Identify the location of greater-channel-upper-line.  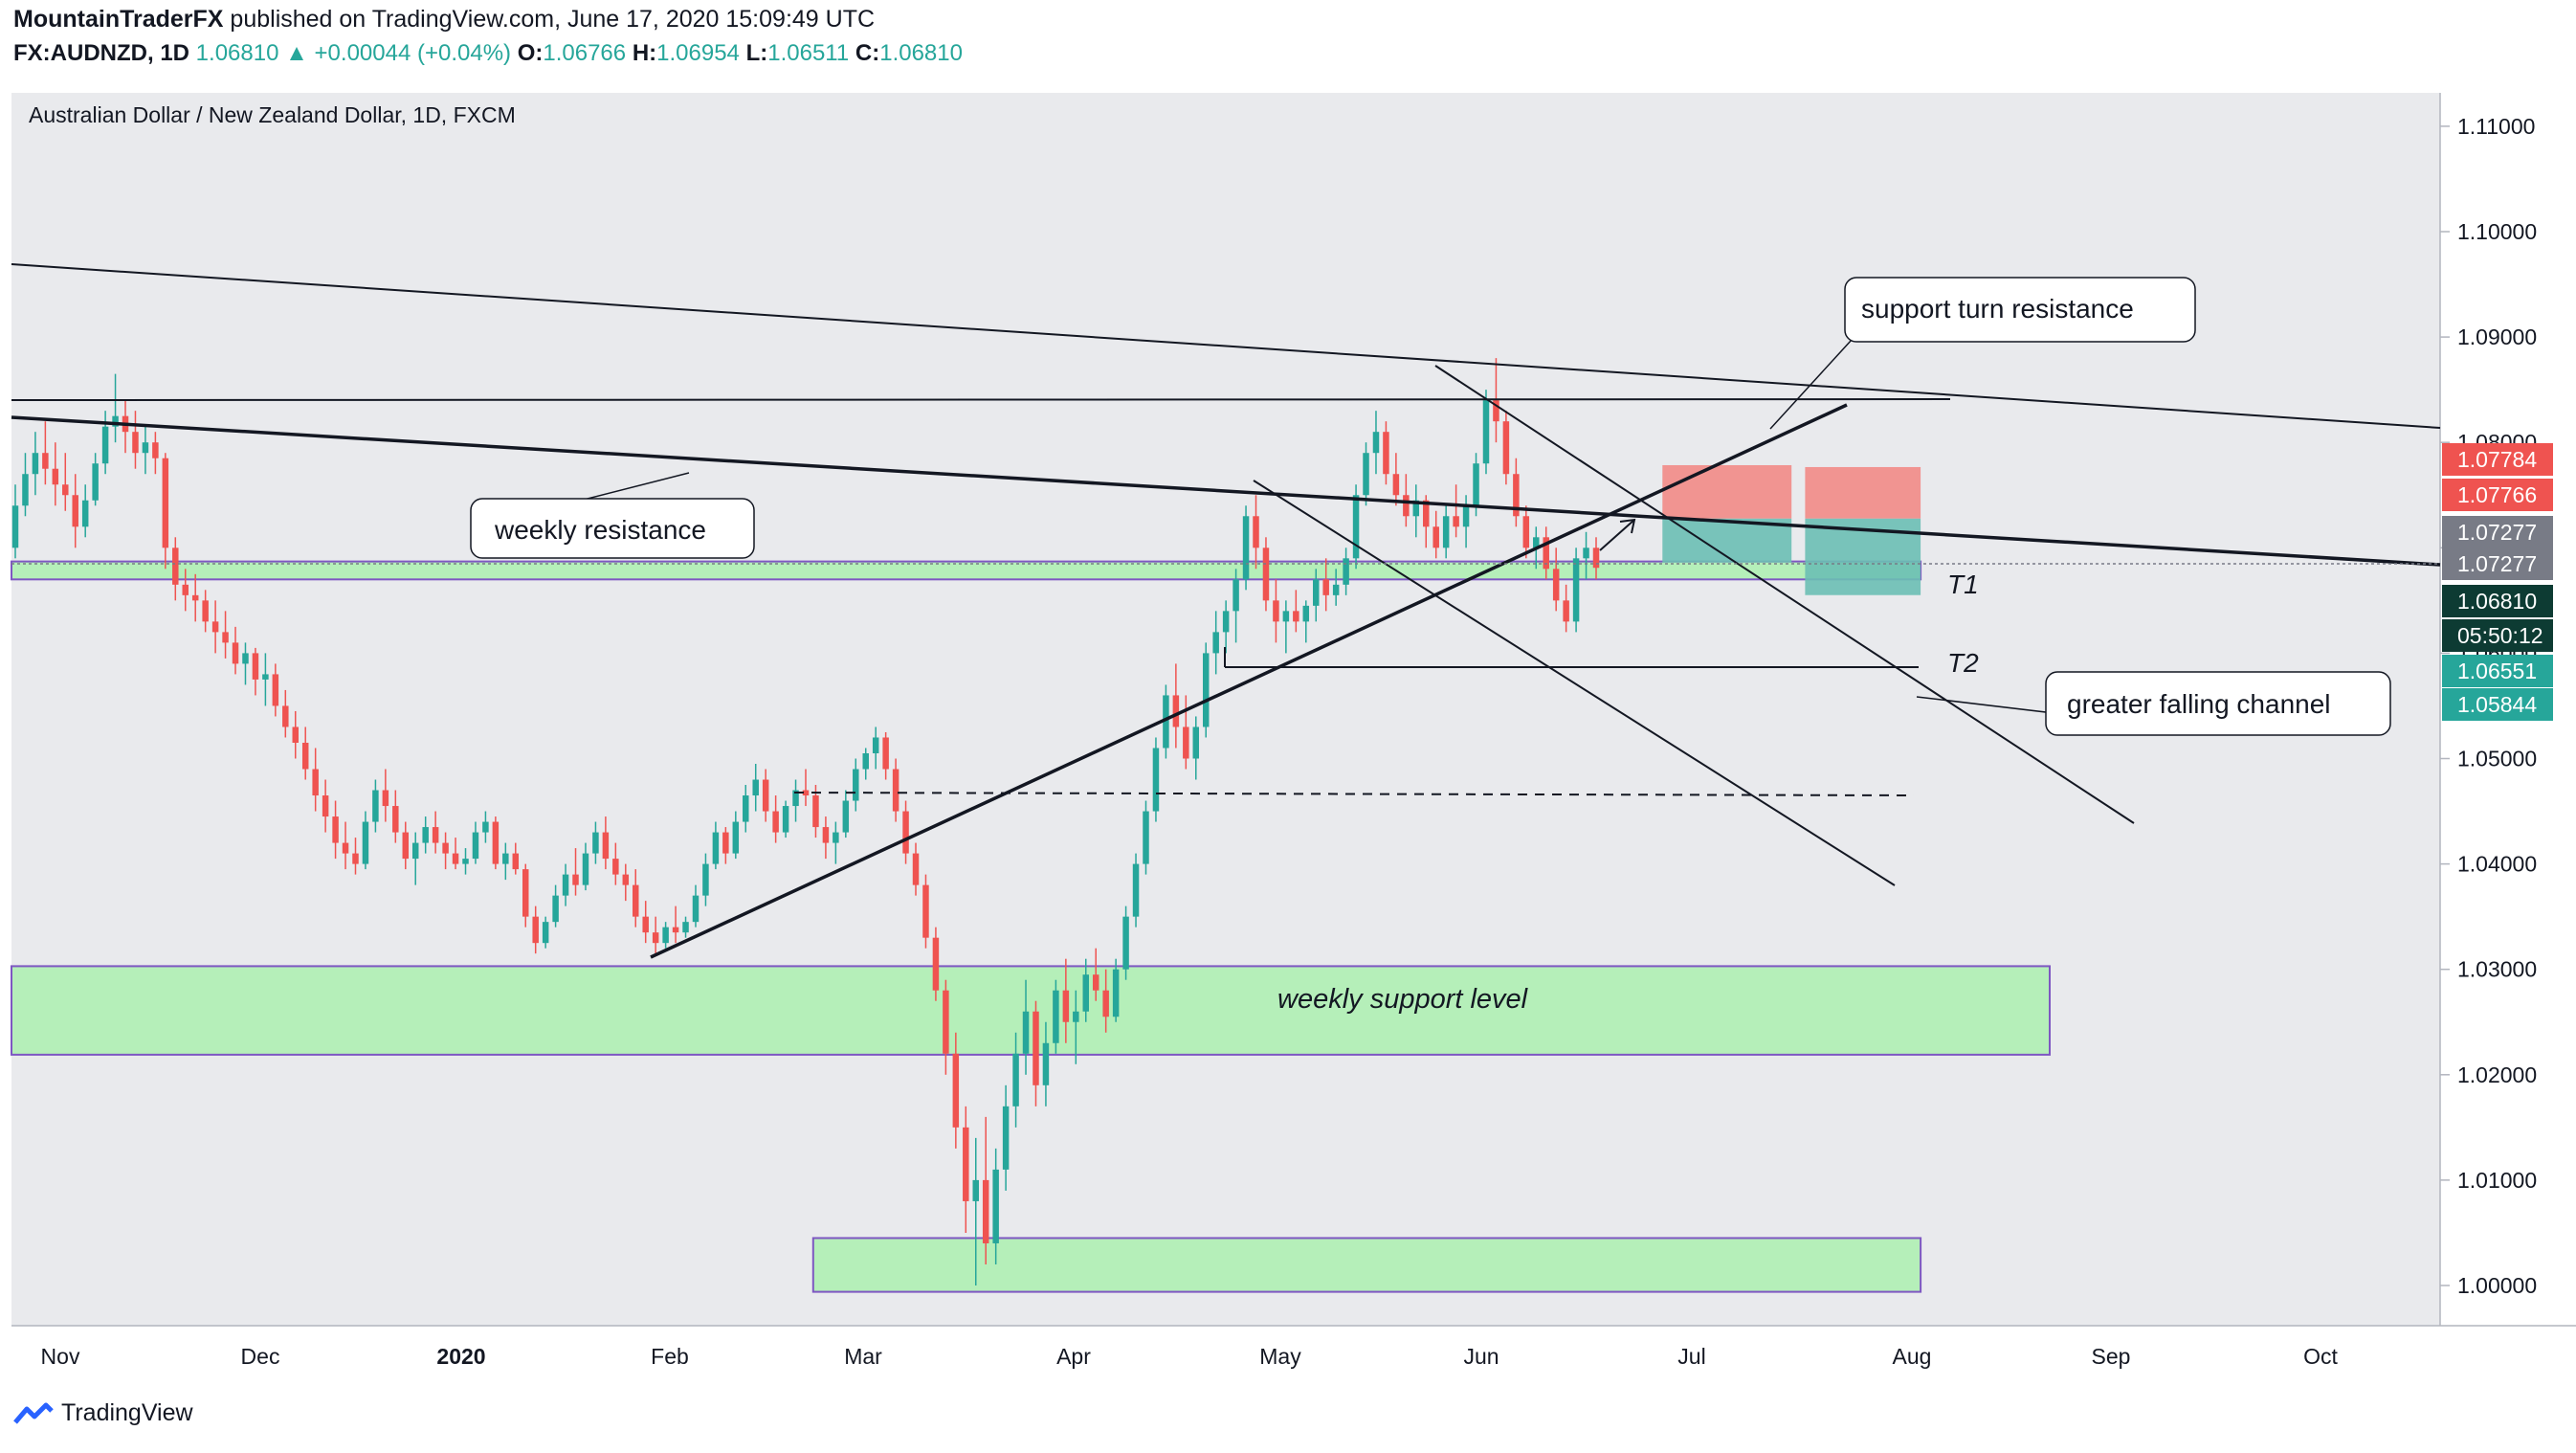
(1226, 346).